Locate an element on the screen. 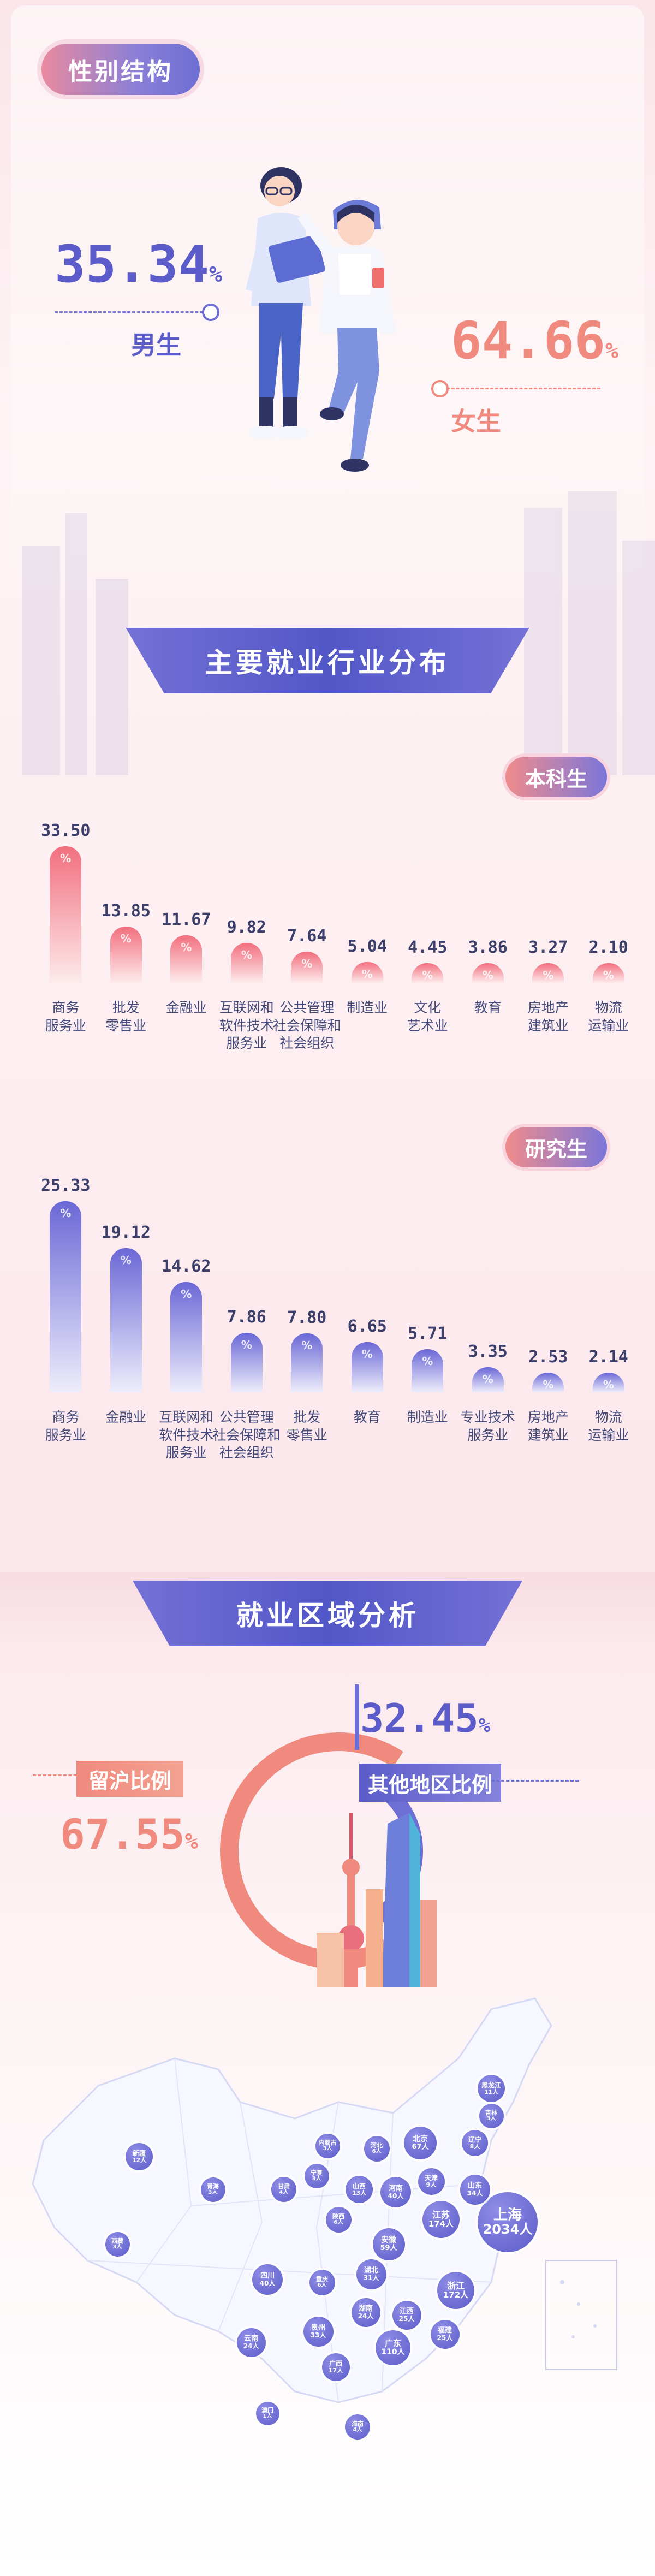 The image size is (655, 2576). male-percentage: 35.34% is located at coordinates (138, 264).